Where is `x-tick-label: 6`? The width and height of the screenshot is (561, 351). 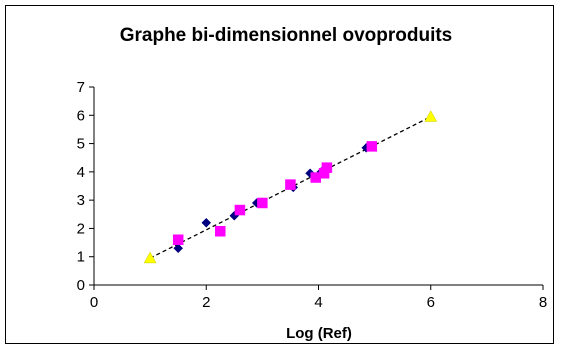 x-tick-label: 6 is located at coordinates (431, 302).